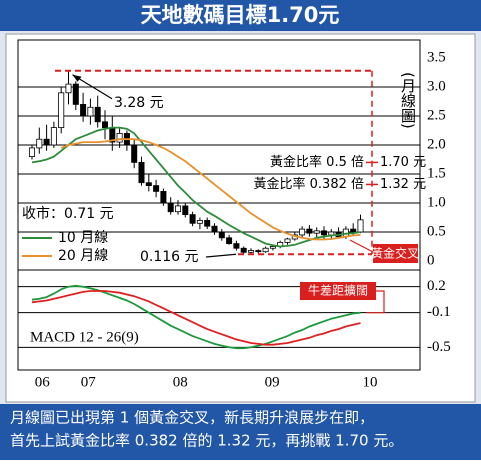 The height and width of the screenshot is (464, 481). I want to click on y-tick-label: -0.5, so click(439, 347).